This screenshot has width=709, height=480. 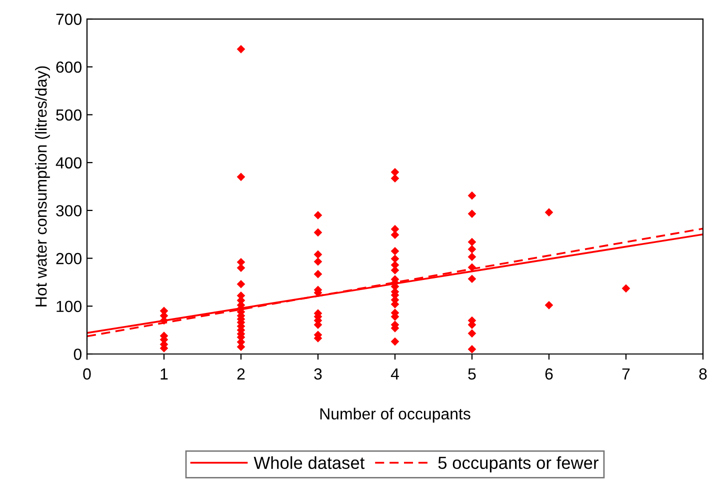 I want to click on y-tick-label: 600, so click(x=69, y=67).